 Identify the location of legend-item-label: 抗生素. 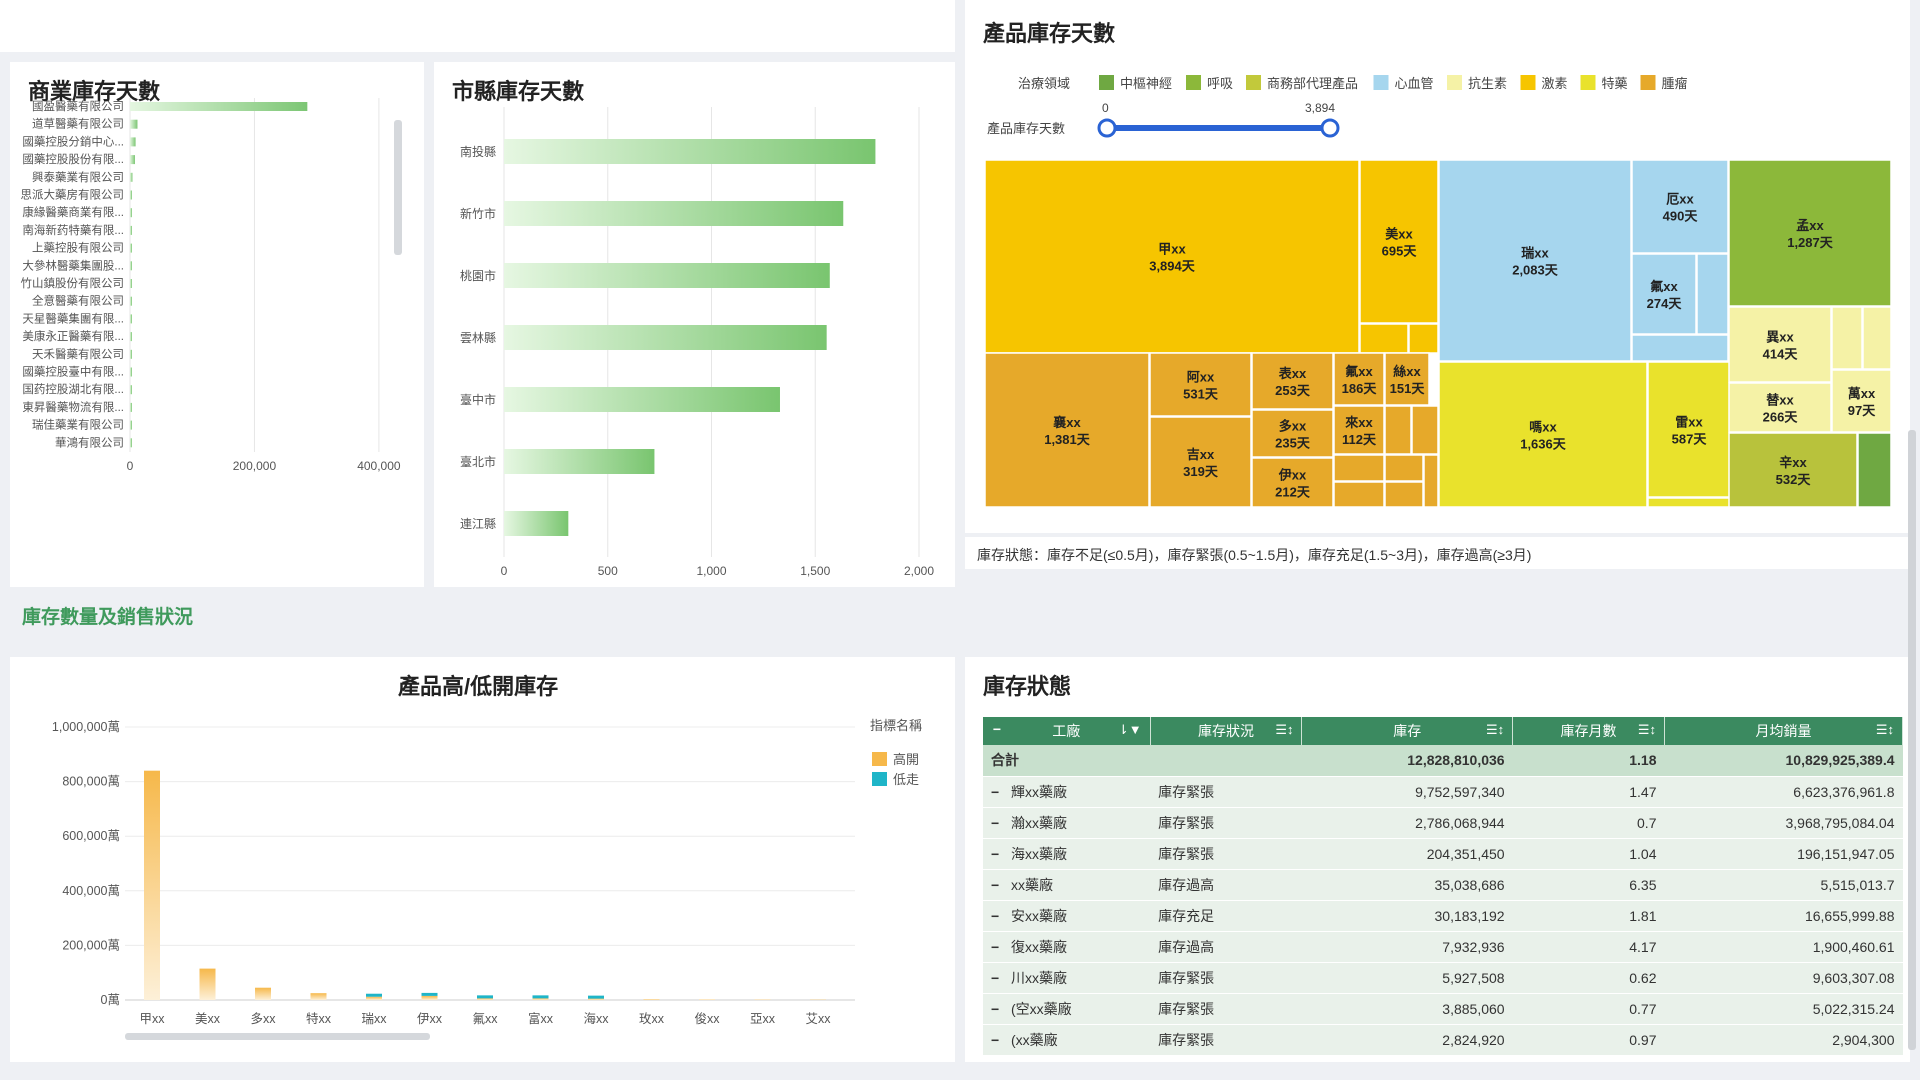
(1487, 83).